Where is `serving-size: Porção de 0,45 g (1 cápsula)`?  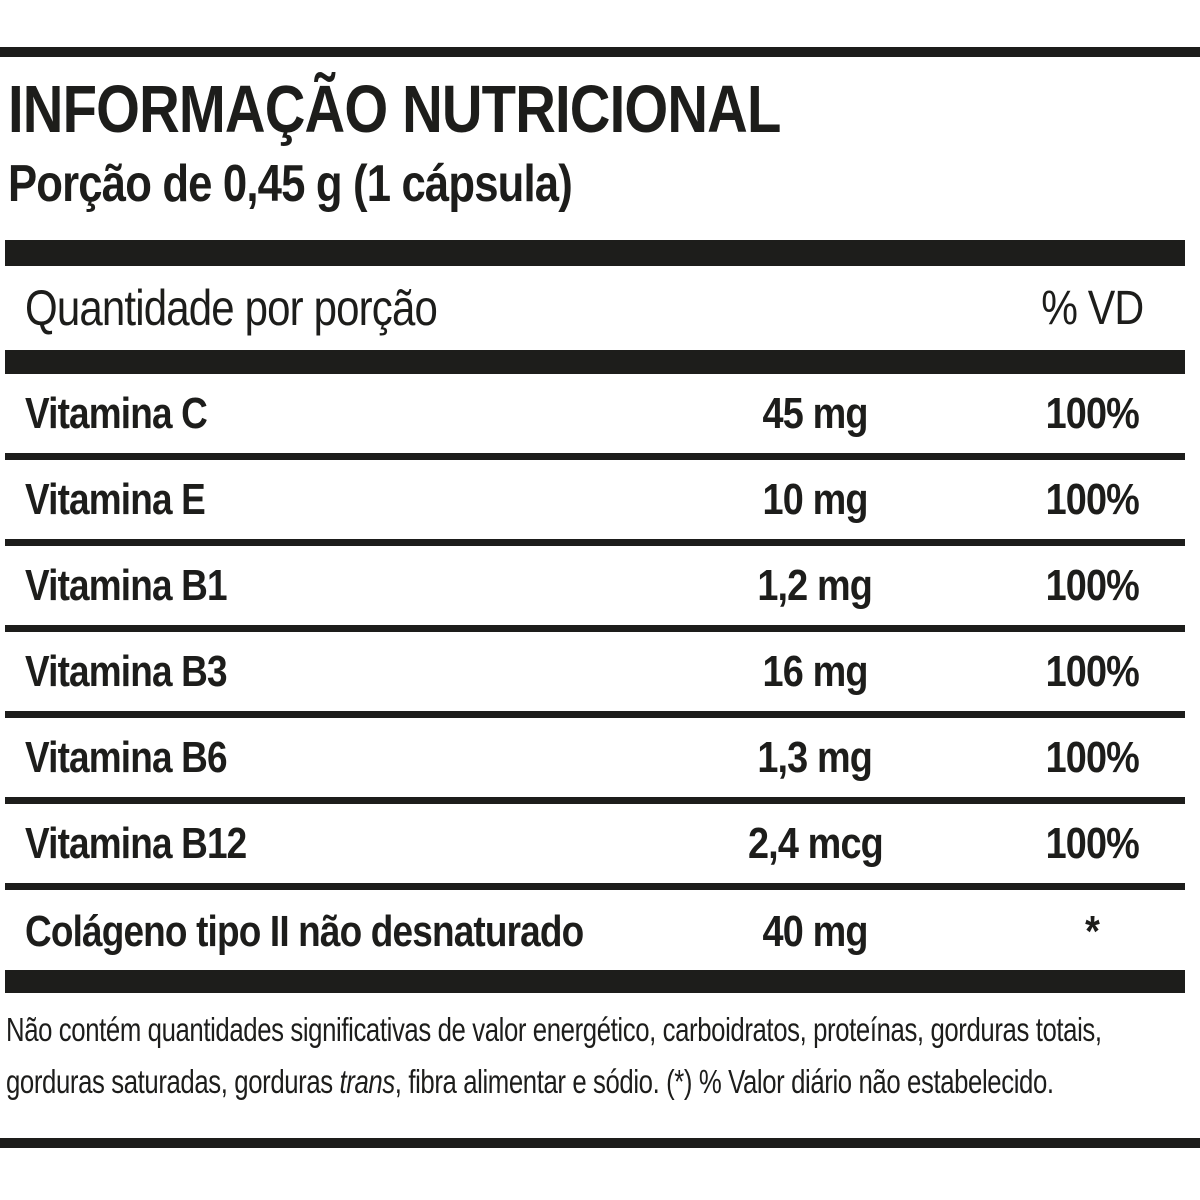
serving-size: Porção de 0,45 g (1 cápsula) is located at coordinates (343, 184).